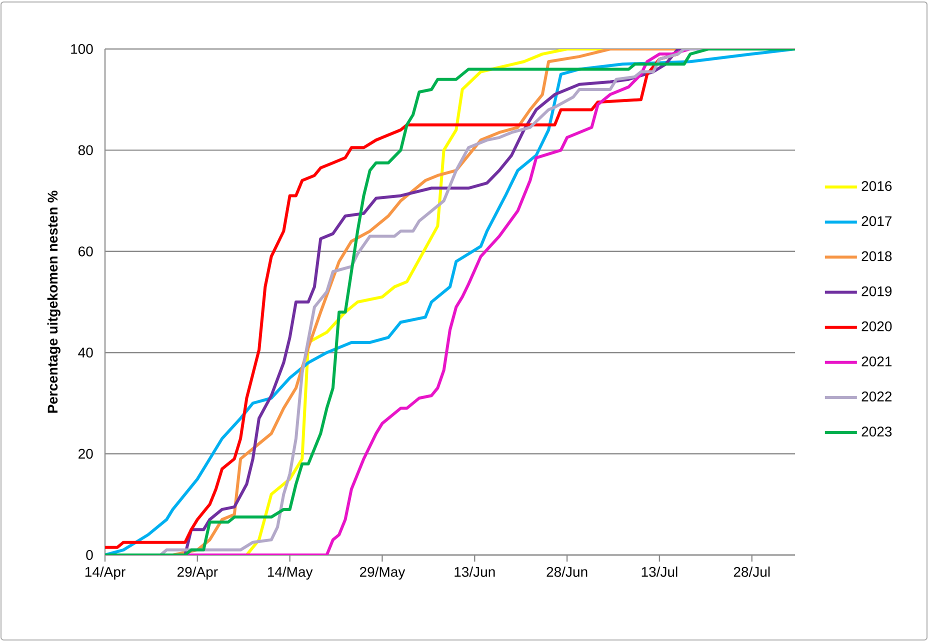 This screenshot has width=929, height=641. Describe the element at coordinates (877, 397) in the screenshot. I see `legend-label: 2022` at that location.